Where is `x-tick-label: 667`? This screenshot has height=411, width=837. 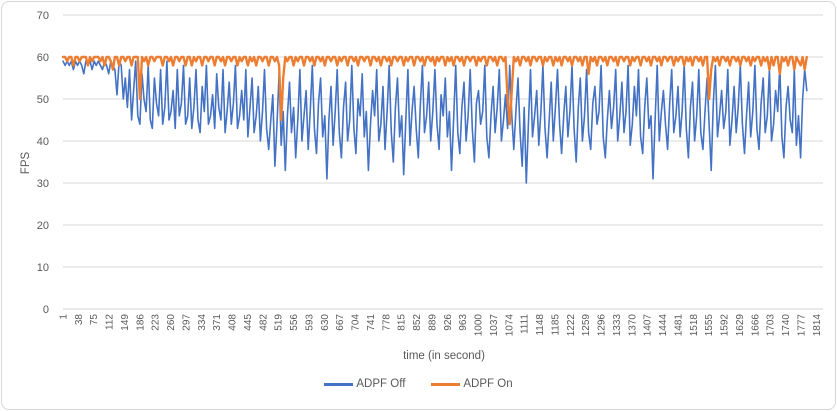
x-tick-label: 667 is located at coordinates (340, 322).